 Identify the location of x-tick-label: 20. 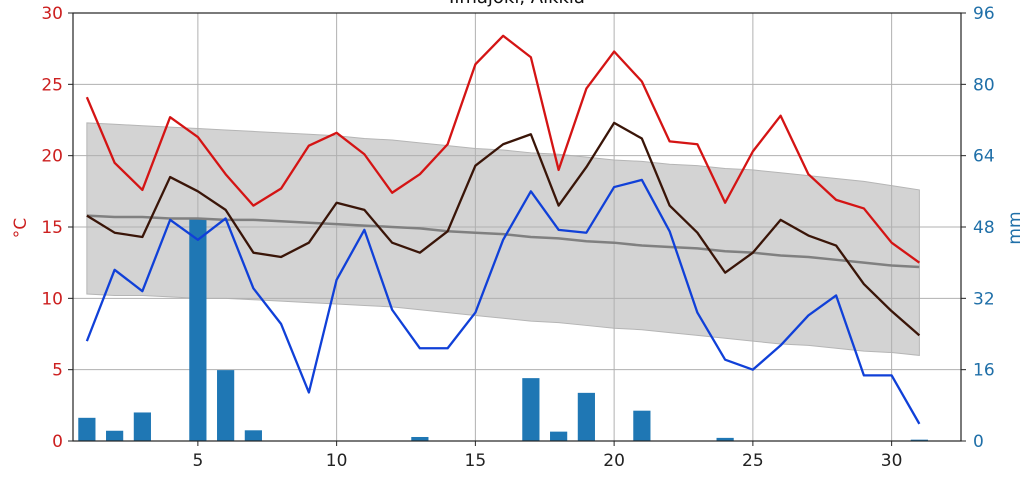
(614, 461).